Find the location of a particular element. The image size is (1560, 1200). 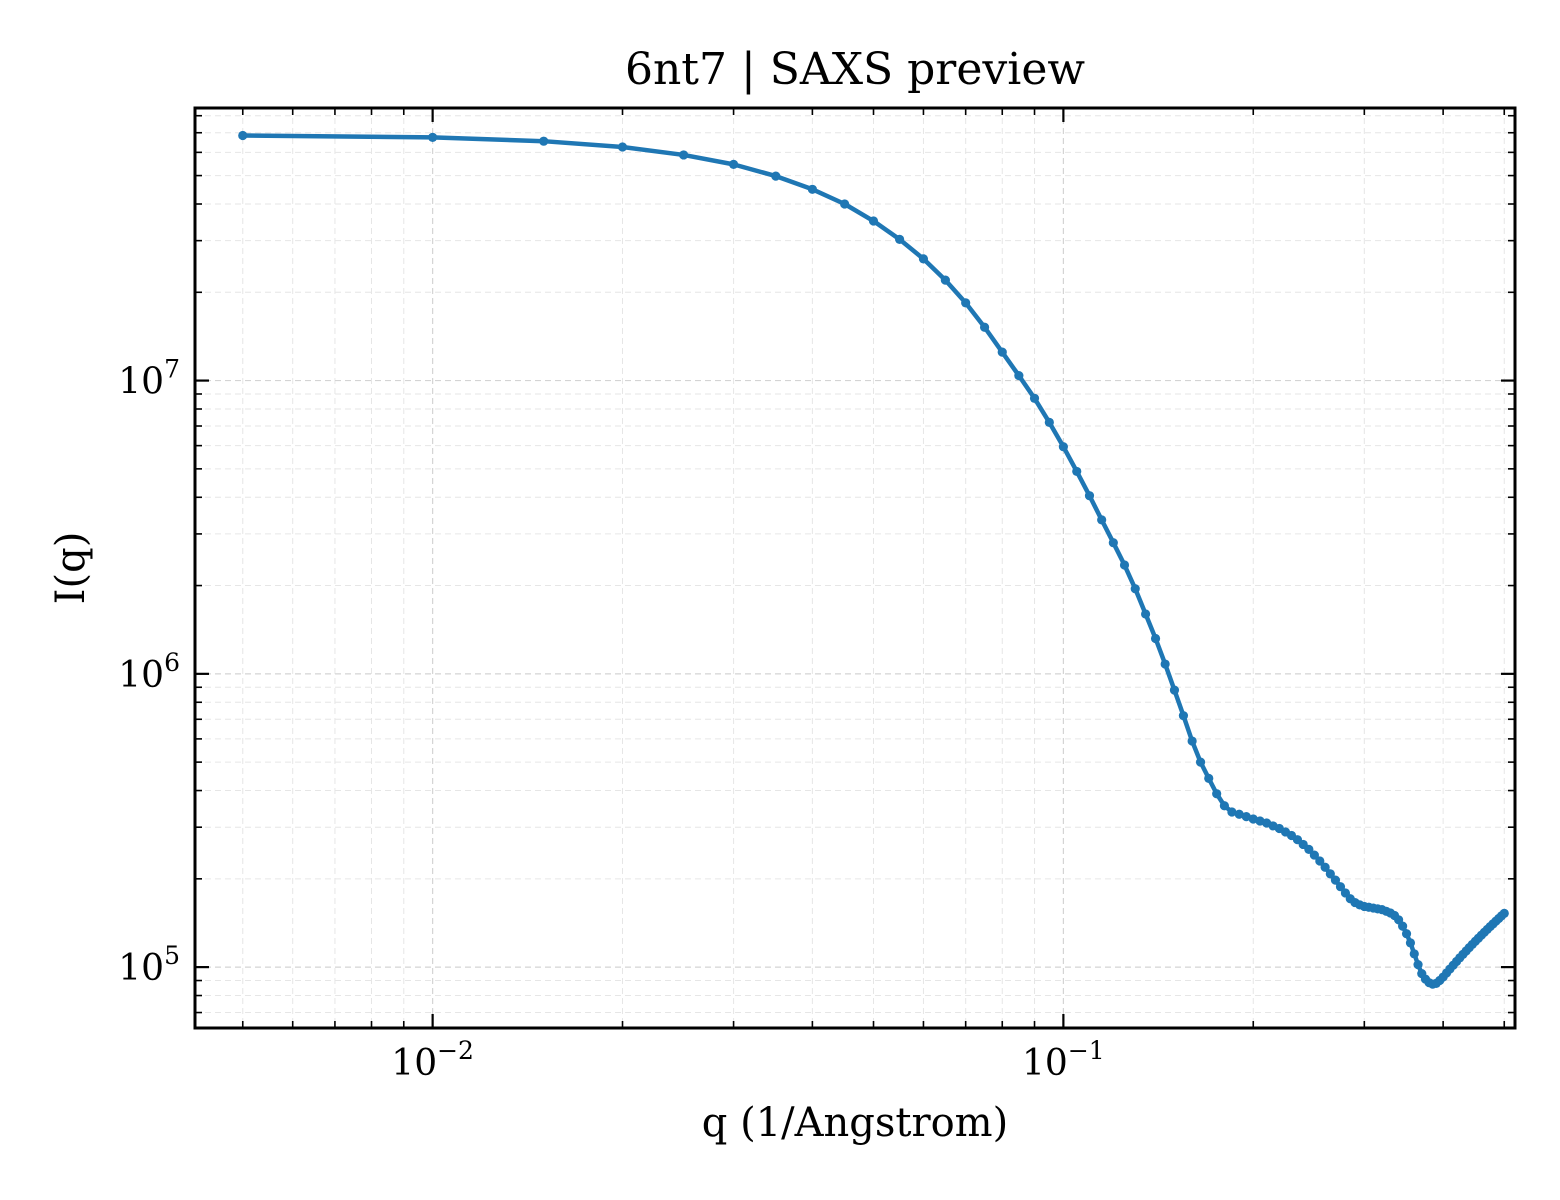

y-tick-label: 10⁵ is located at coordinates (149, 965).